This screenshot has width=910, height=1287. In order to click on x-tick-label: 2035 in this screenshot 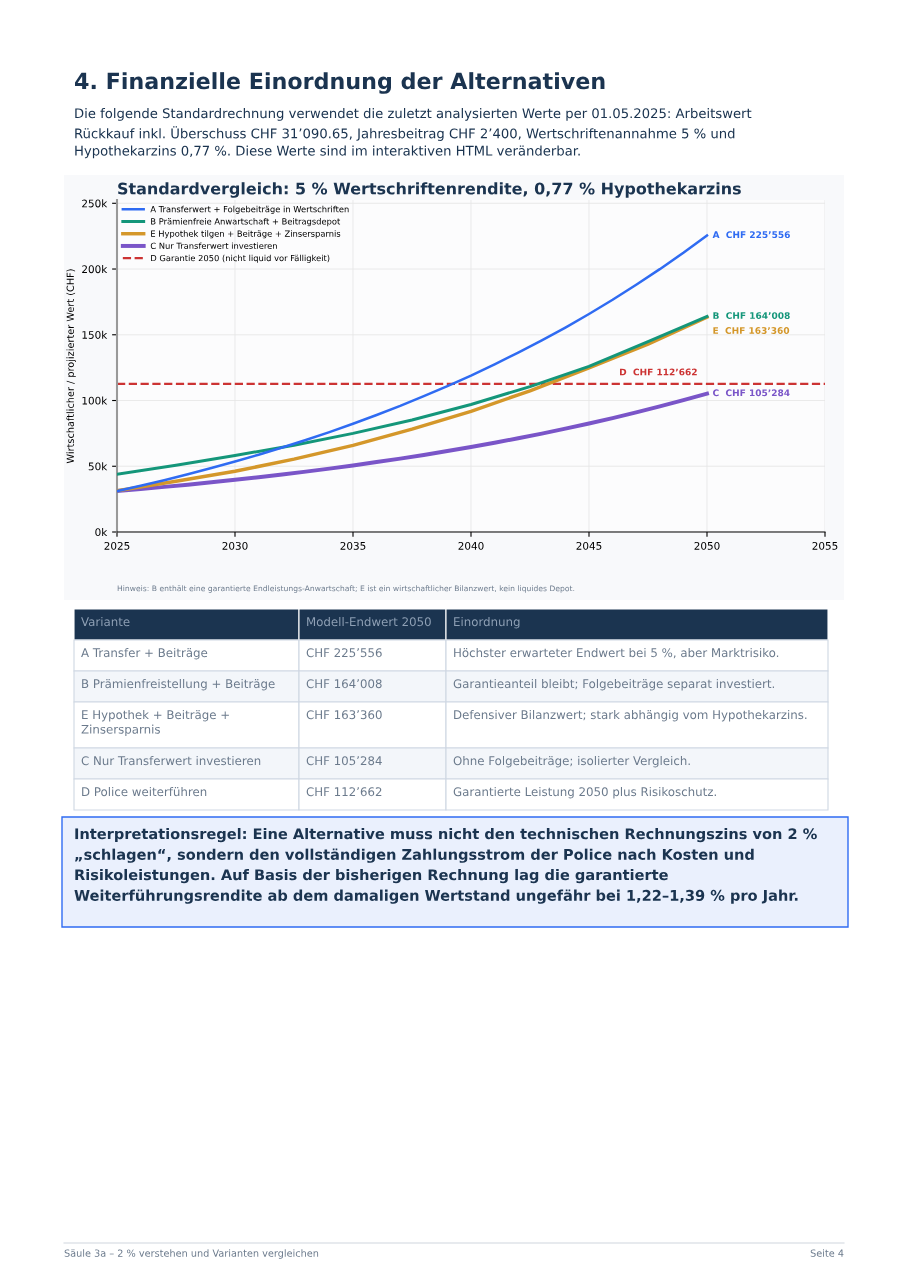, I will do `click(353, 545)`.